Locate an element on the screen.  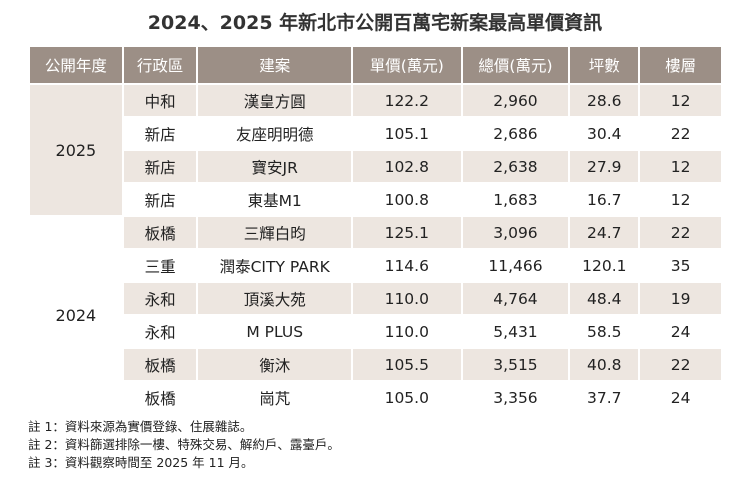
header-cell: 公開年度 is located at coordinates (76, 65).